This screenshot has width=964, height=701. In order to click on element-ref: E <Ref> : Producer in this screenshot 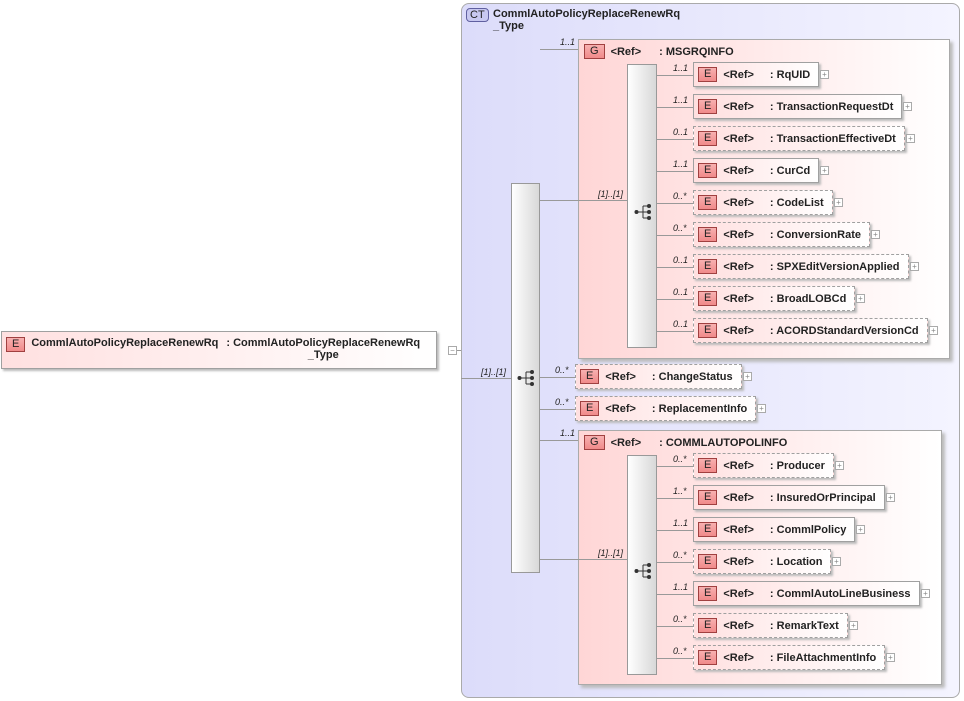, I will do `click(763, 465)`.